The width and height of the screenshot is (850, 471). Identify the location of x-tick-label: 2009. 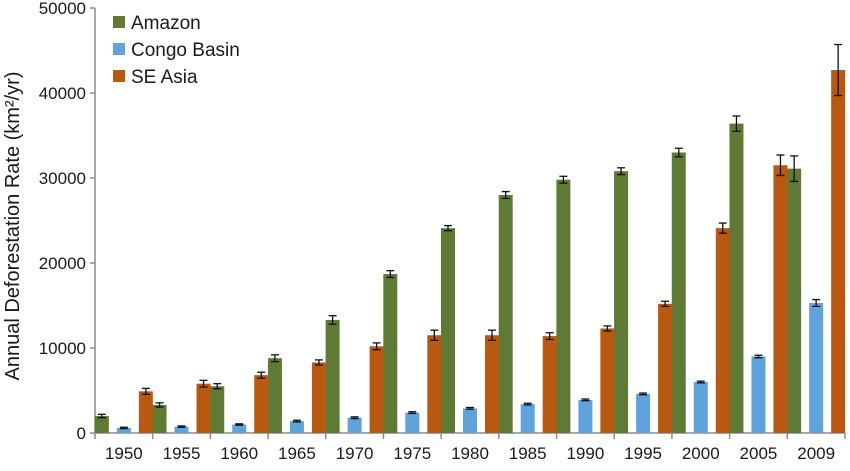
(816, 453).